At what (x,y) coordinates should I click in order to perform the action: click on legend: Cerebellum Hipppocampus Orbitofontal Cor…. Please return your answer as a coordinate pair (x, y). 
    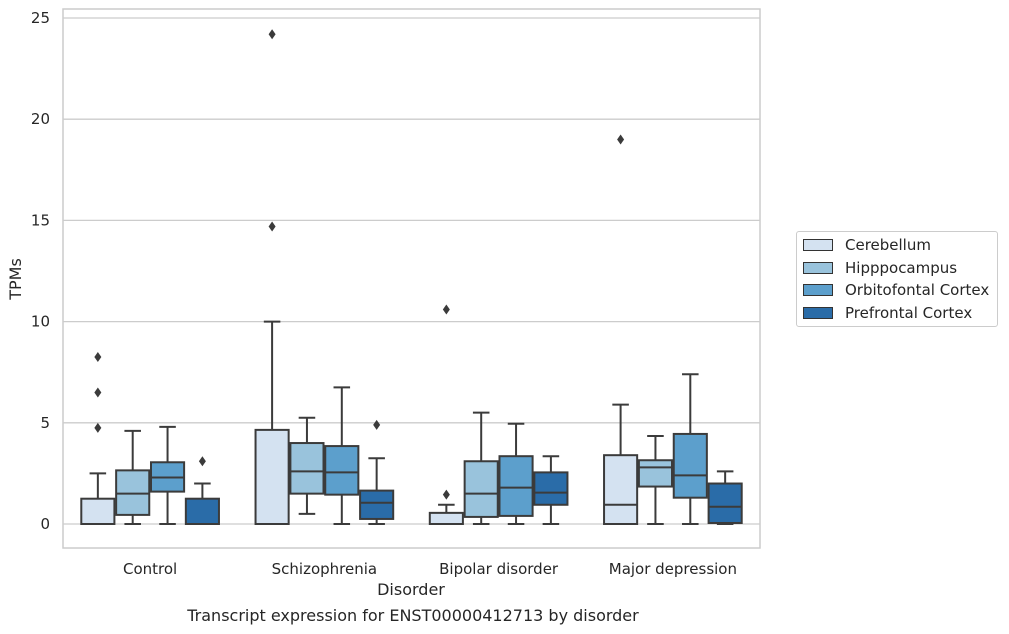
    Looking at the image, I should click on (897, 279).